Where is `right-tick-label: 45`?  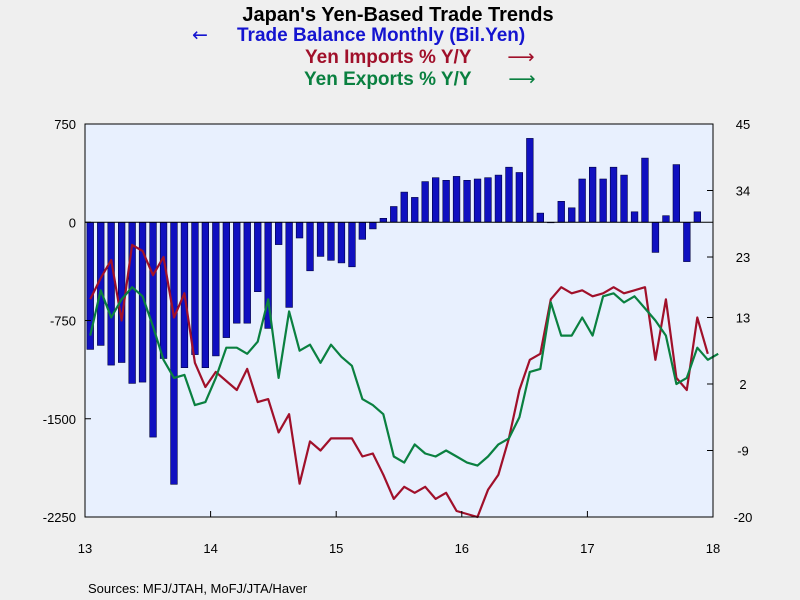 right-tick-label: 45 is located at coordinates (743, 124).